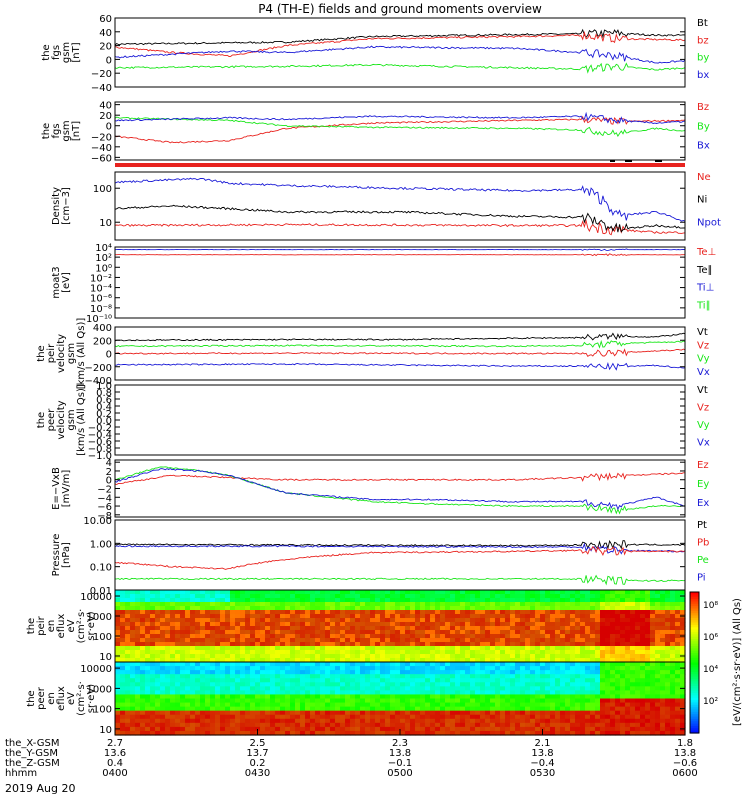 This screenshot has height=800, width=750. What do you see at coordinates (96, 597) in the screenshot?
I see `y-tick-label: 10000` at bounding box center [96, 597].